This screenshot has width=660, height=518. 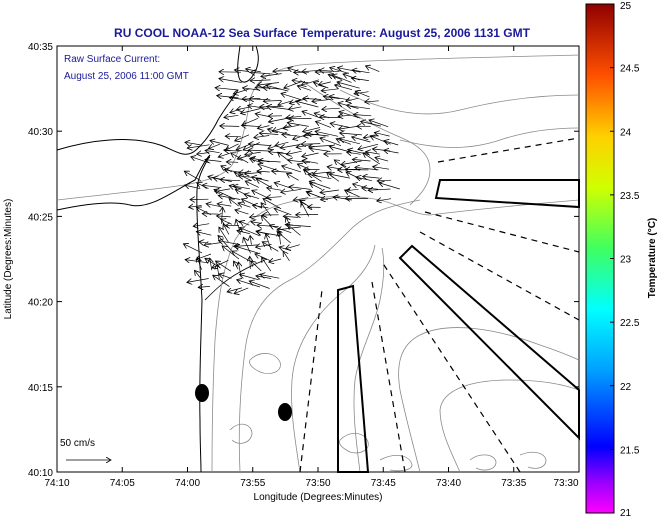 What do you see at coordinates (626, 132) in the screenshot?
I see `colorbar-tick-label: 24` at bounding box center [626, 132].